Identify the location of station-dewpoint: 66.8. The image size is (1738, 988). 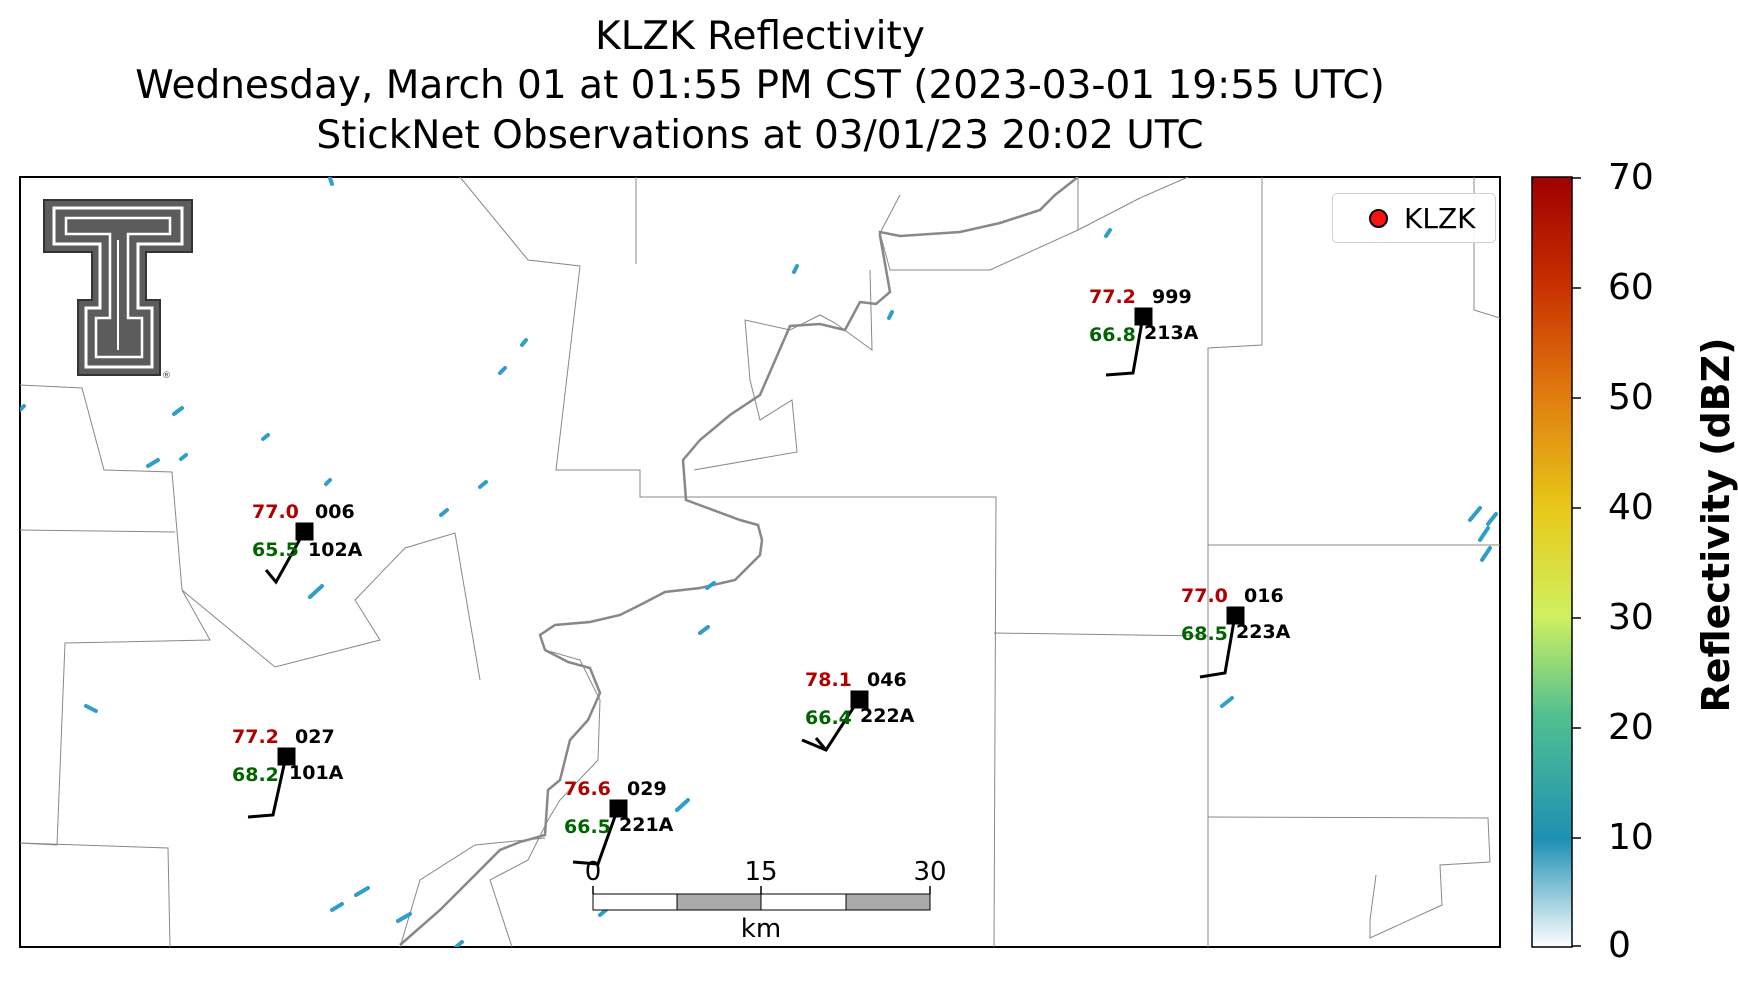
(1112, 335).